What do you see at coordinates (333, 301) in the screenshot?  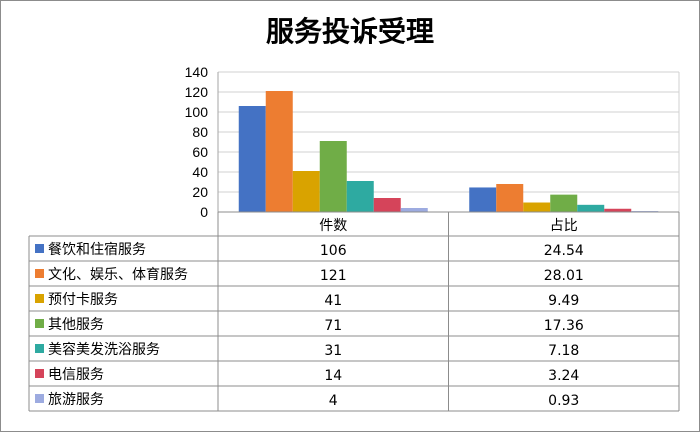 I see `data-label: 41` at bounding box center [333, 301].